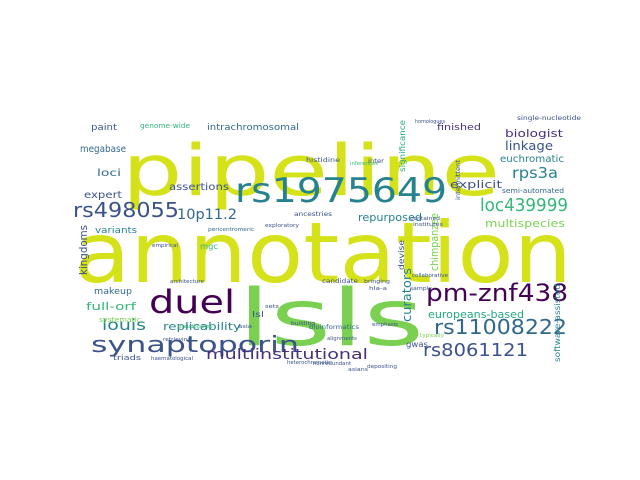 The image size is (640, 480). What do you see at coordinates (127, 358) in the screenshot?
I see `word-triads: triads` at bounding box center [127, 358].